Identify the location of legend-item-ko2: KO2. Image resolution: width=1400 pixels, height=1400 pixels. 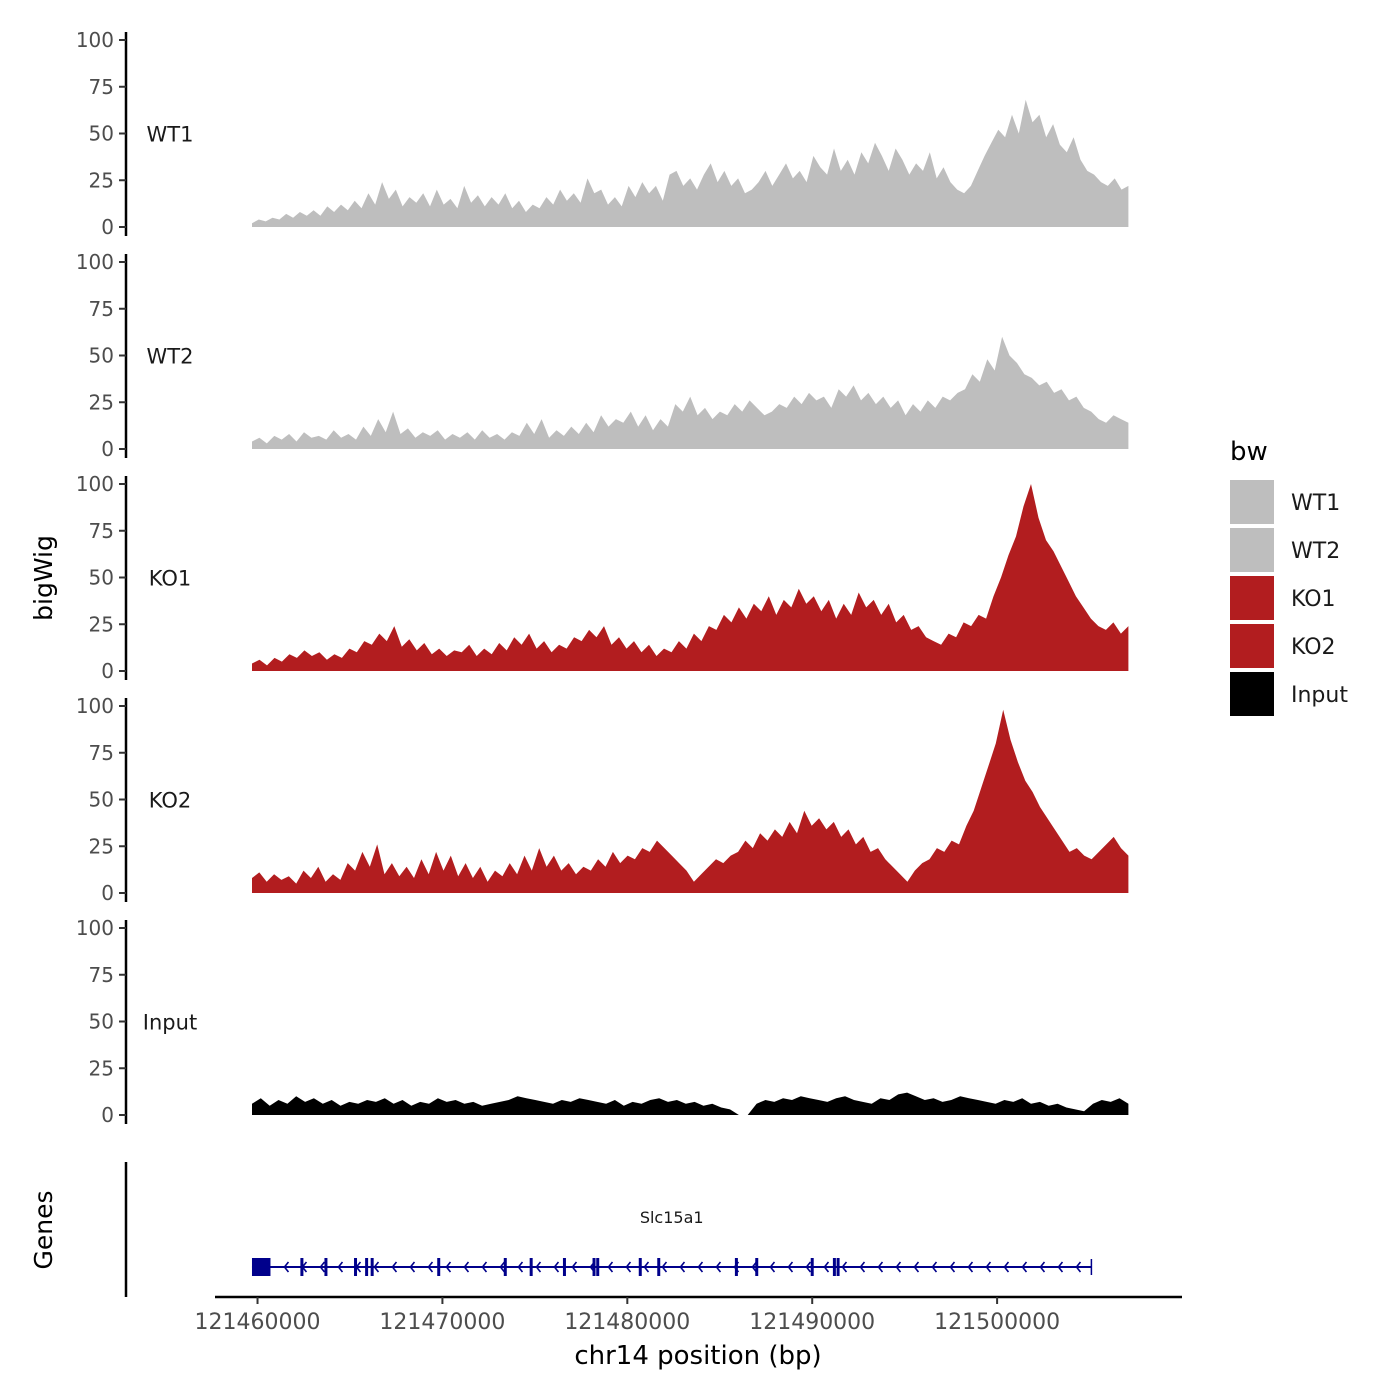
(1283, 646).